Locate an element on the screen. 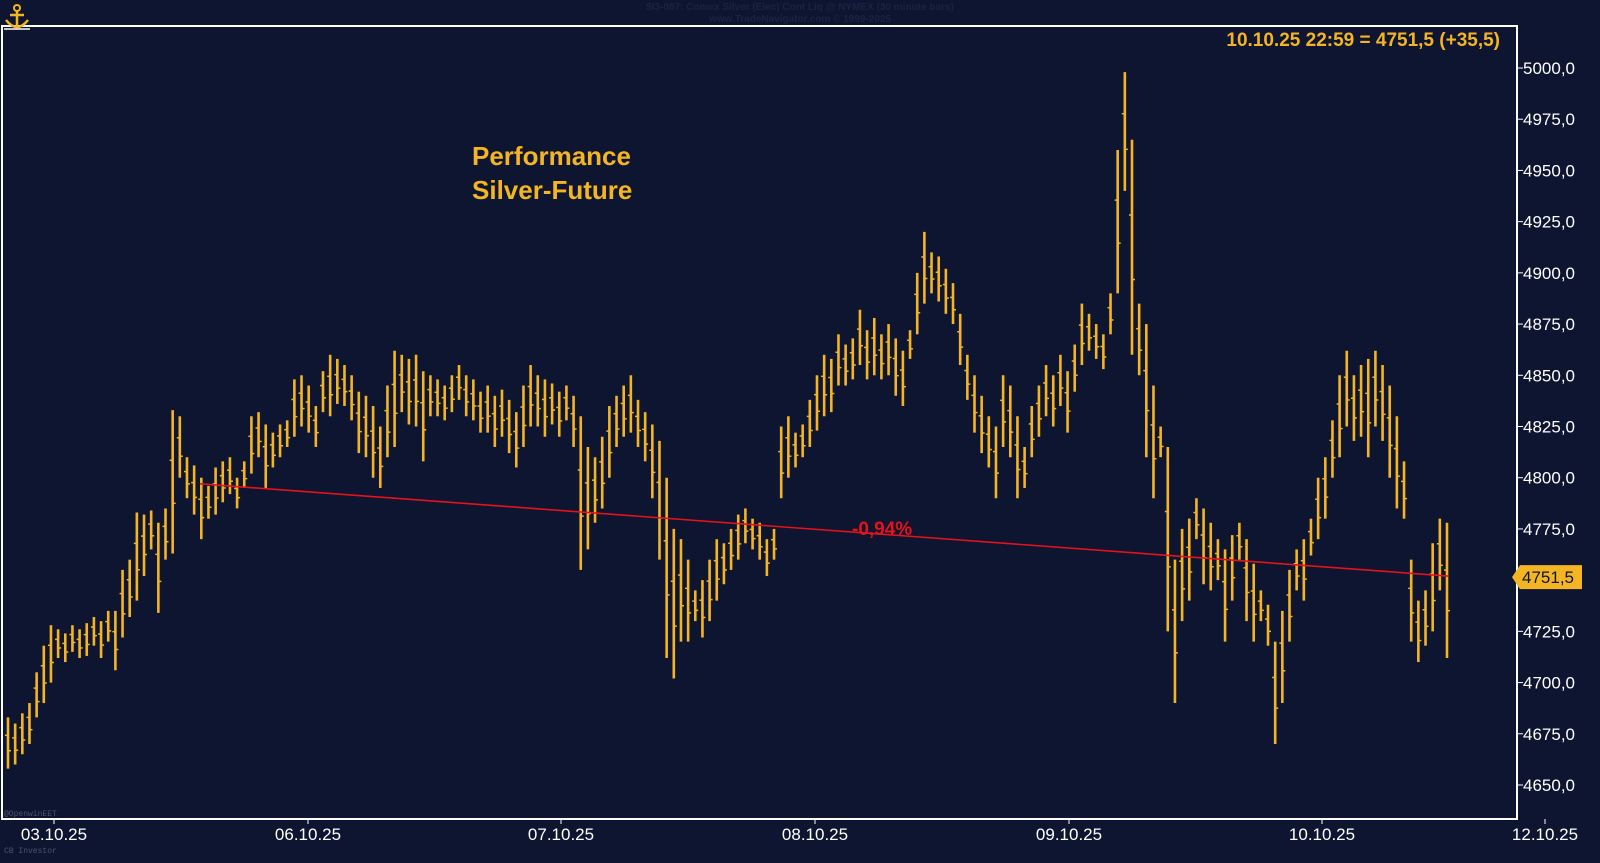 This screenshot has width=1600, height=863. last-price-marker: 4751,5 is located at coordinates (1547, 577).